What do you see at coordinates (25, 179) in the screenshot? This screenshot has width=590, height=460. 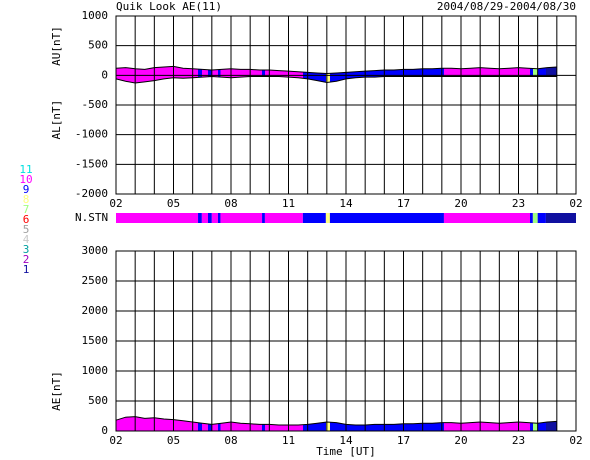 I see `legend-entry: 10` at bounding box center [25, 179].